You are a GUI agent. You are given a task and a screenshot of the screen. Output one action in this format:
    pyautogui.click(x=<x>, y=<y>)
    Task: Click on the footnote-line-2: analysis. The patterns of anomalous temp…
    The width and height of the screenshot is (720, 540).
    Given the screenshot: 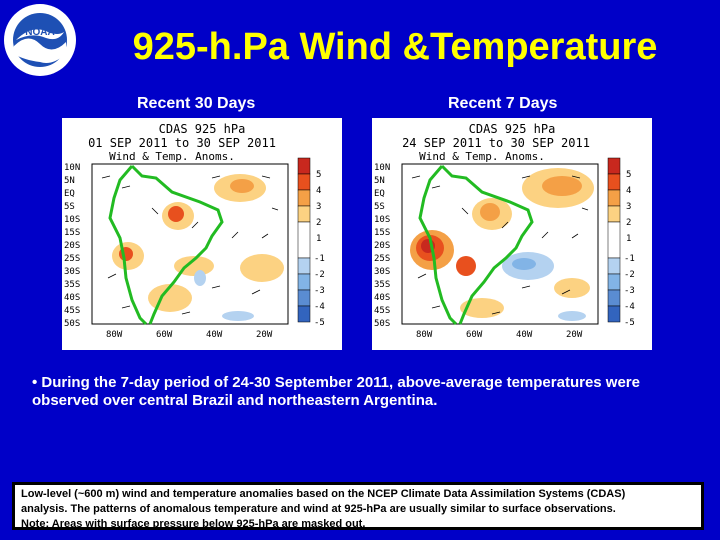 What is the action you would take?
    pyautogui.click(x=318, y=509)
    